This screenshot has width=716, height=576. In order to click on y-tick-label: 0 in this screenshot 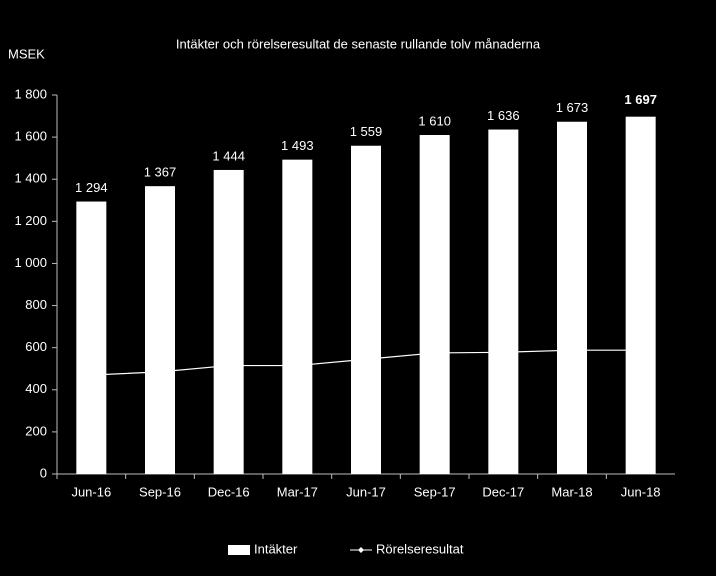, I will do `click(43, 472)`.